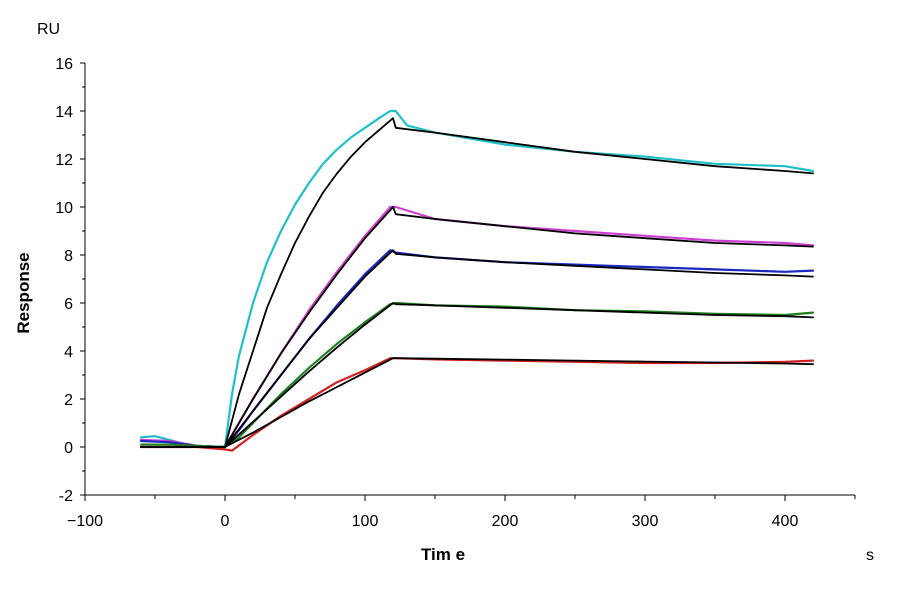 The height and width of the screenshot is (600, 900). I want to click on y-unit-label: RU, so click(48, 29).